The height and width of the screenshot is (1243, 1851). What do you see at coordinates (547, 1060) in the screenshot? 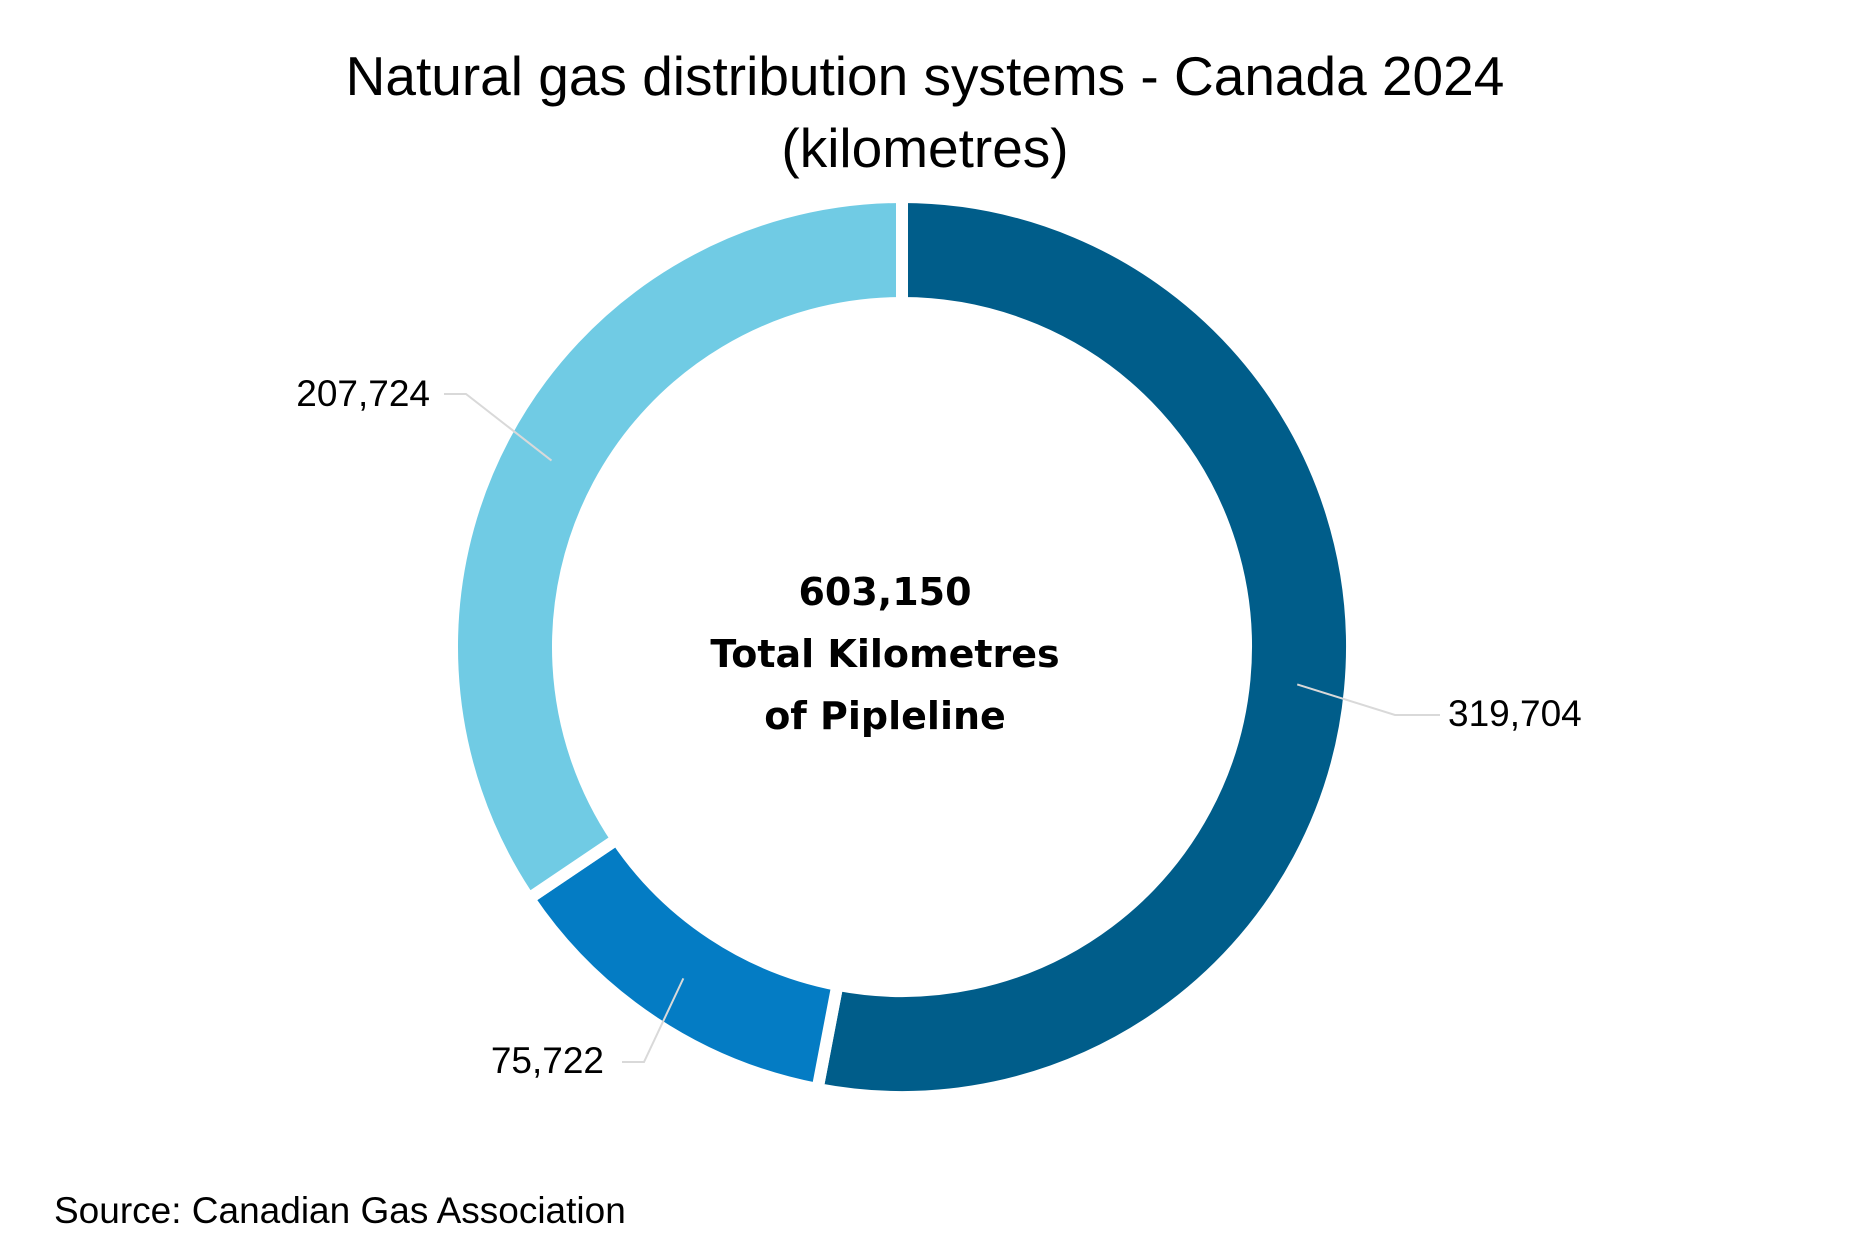
I see `slice-label-75722: 75,722` at bounding box center [547, 1060].